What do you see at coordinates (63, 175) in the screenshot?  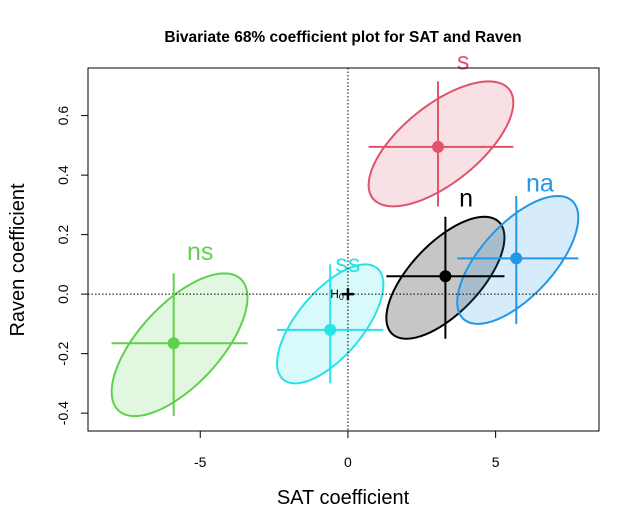 I see `y-tick-label-4: 0.4` at bounding box center [63, 175].